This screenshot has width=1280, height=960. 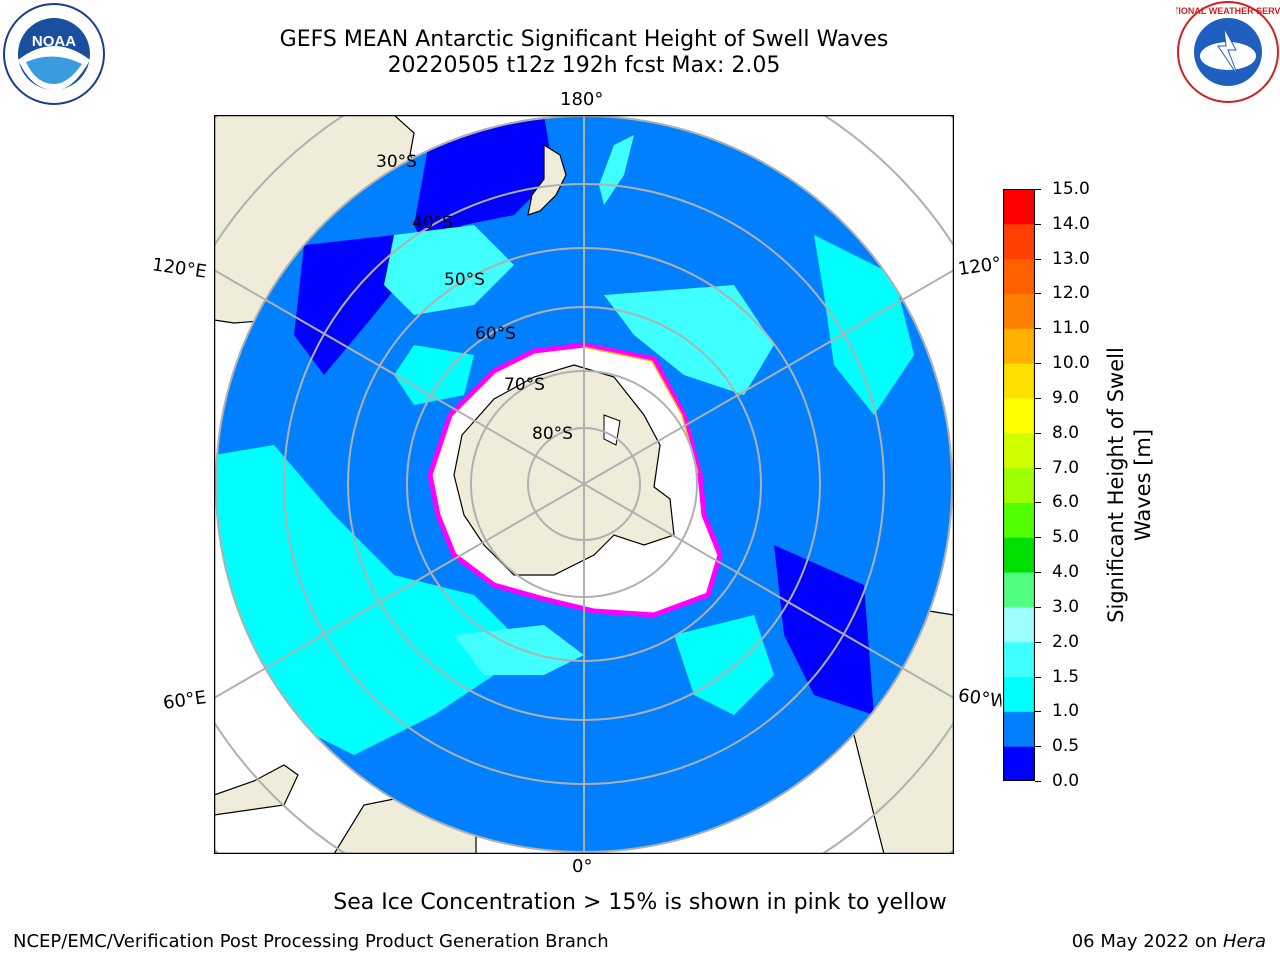 What do you see at coordinates (495, 334) in the screenshot?
I see `lat-label-60s: 60°S` at bounding box center [495, 334].